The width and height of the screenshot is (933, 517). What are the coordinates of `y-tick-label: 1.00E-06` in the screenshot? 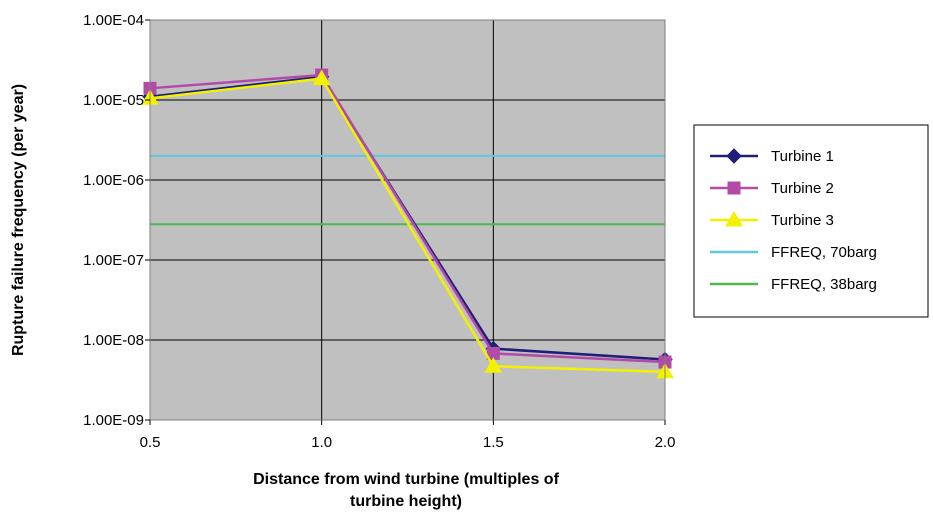 It's located at (113, 180).